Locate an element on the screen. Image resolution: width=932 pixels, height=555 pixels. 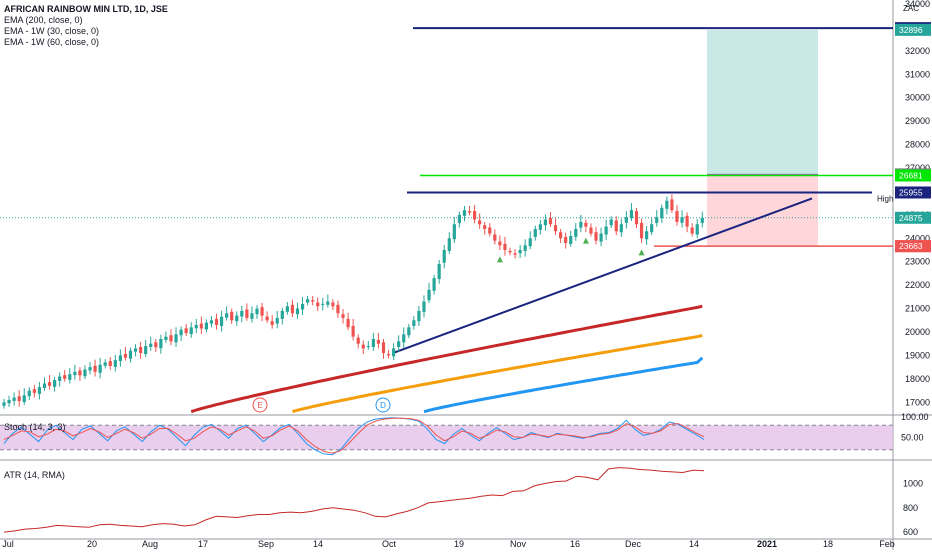
price-tick-label: 24000 is located at coordinates (917, 238).